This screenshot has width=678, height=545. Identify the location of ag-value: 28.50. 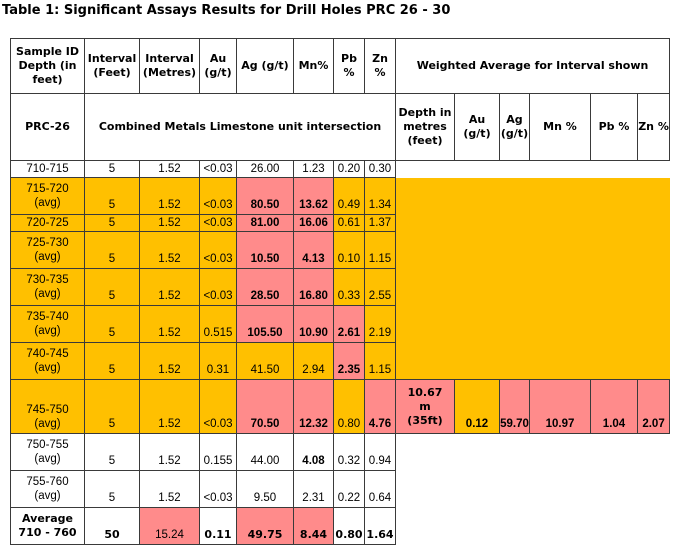
(265, 287).